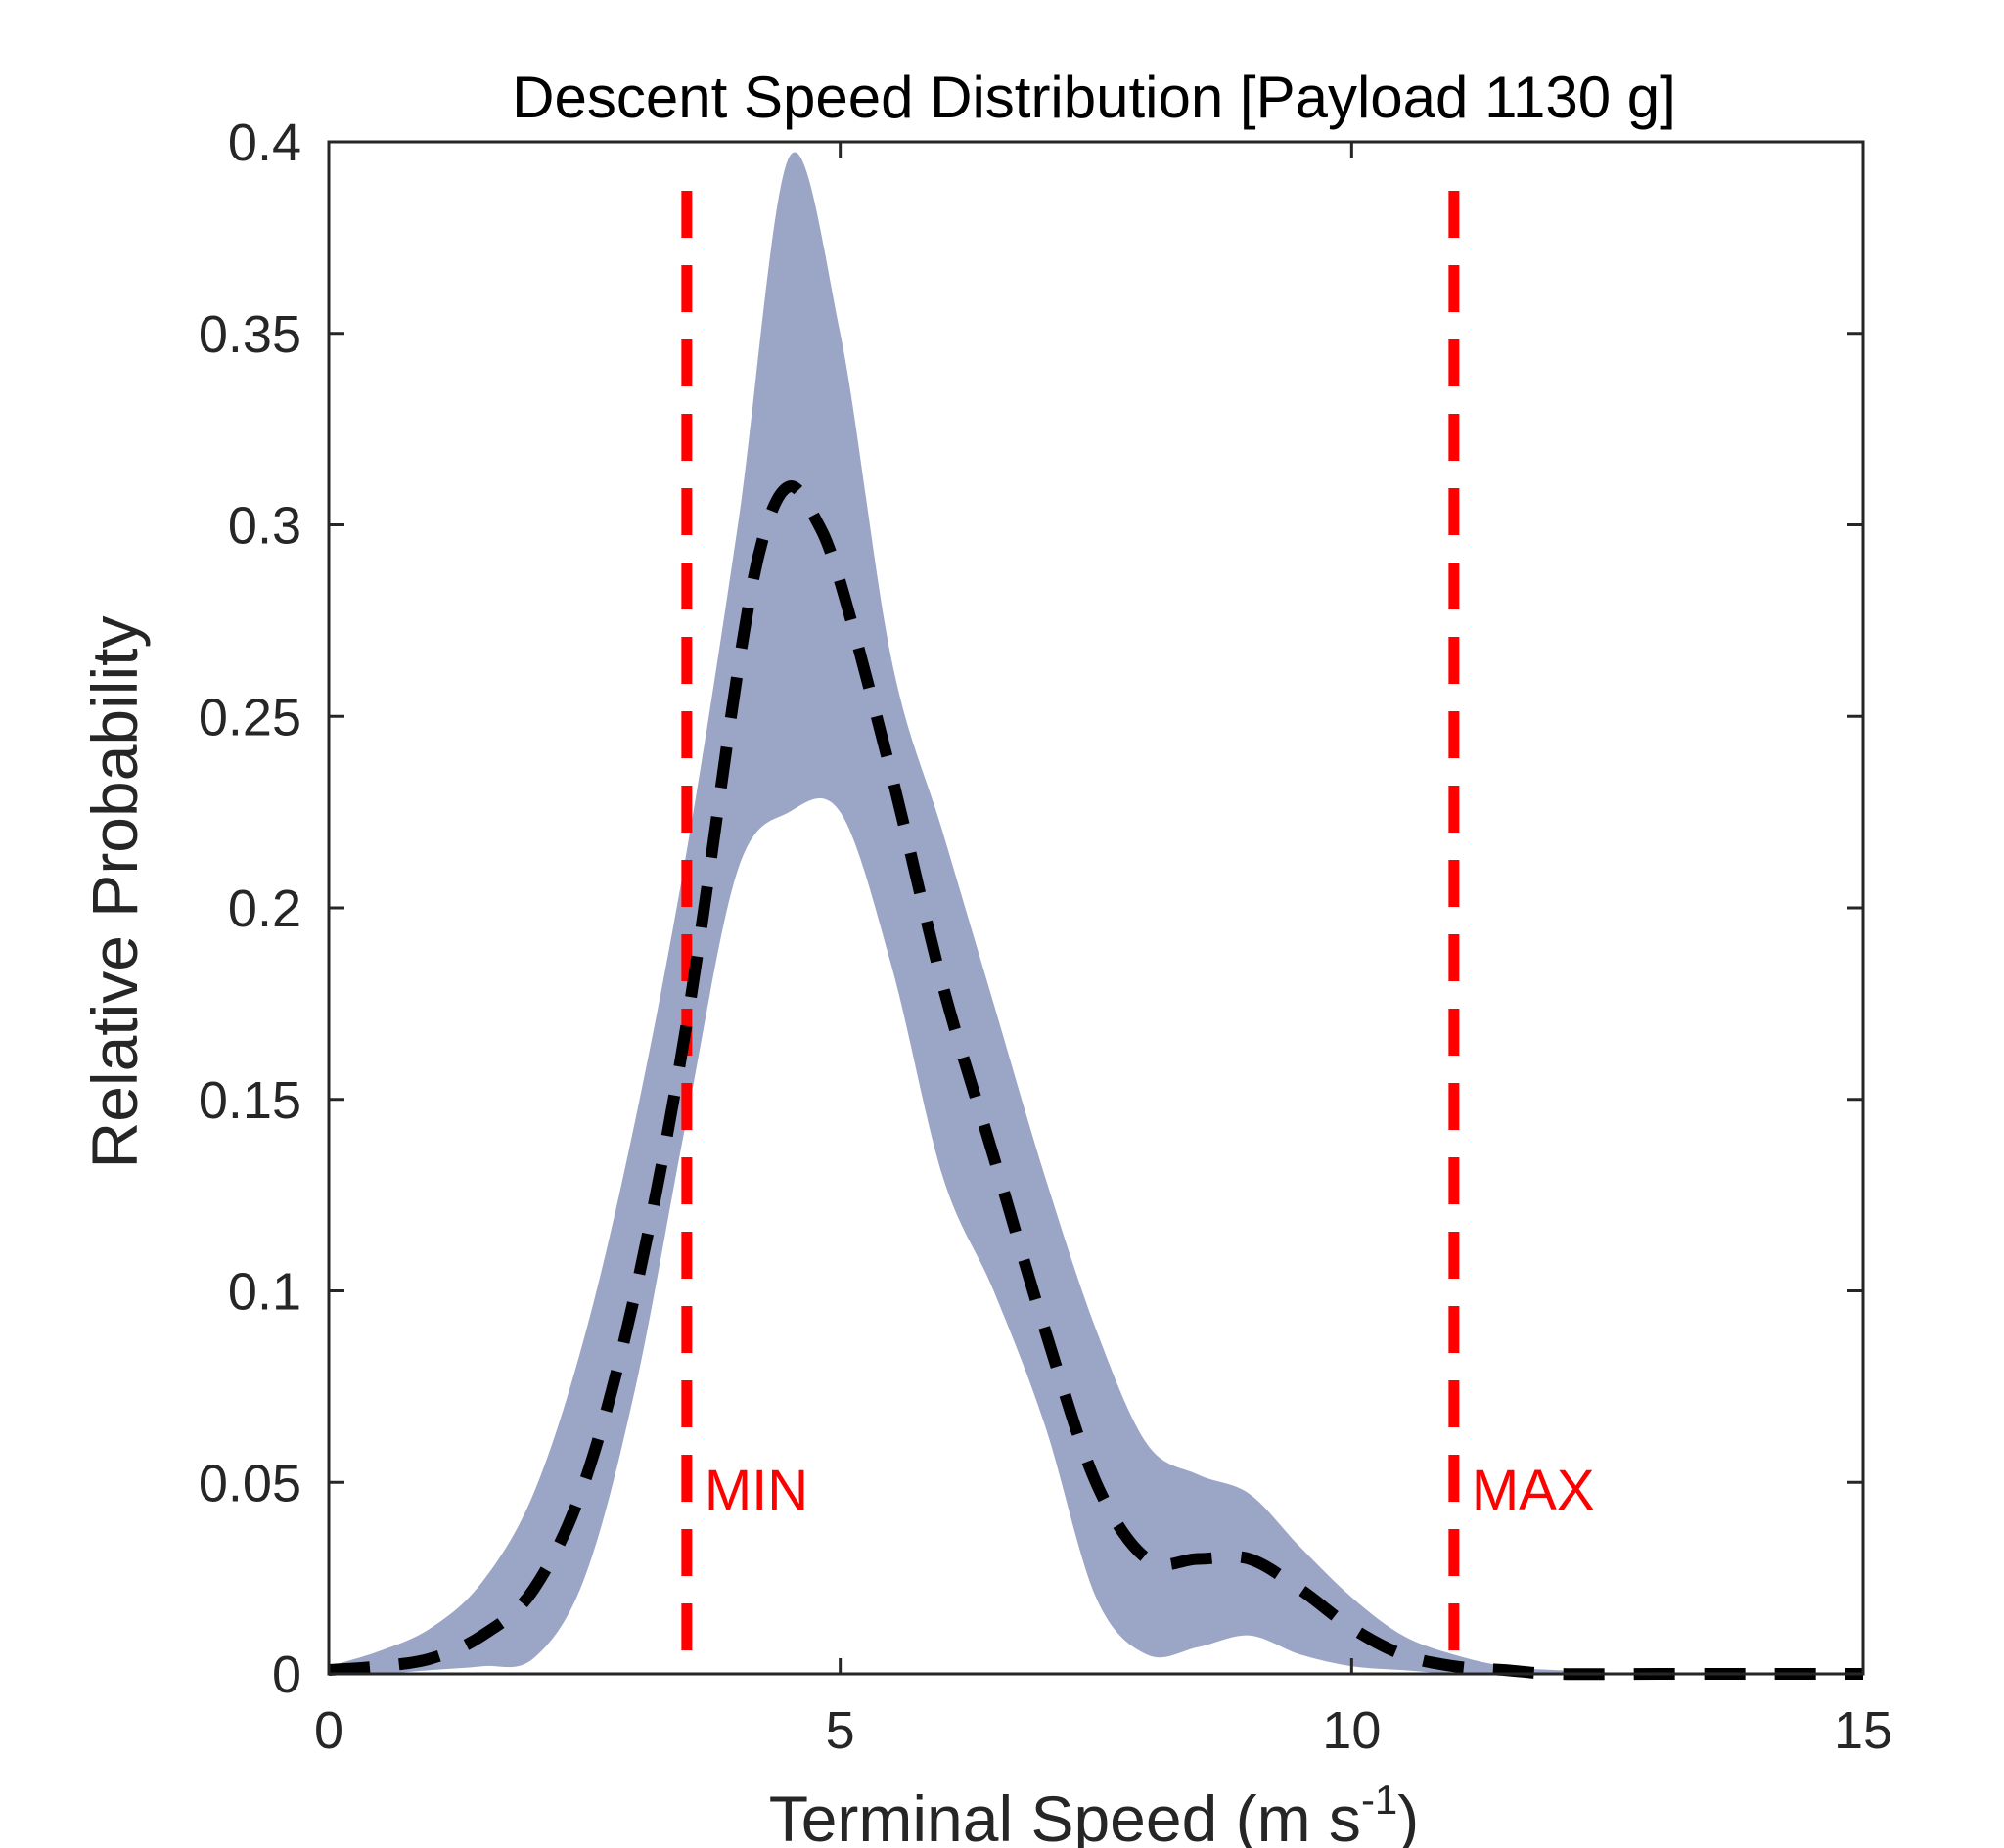 This screenshot has height=1848, width=2004. I want to click on y-tick-label: 0.1, so click(264, 1292).